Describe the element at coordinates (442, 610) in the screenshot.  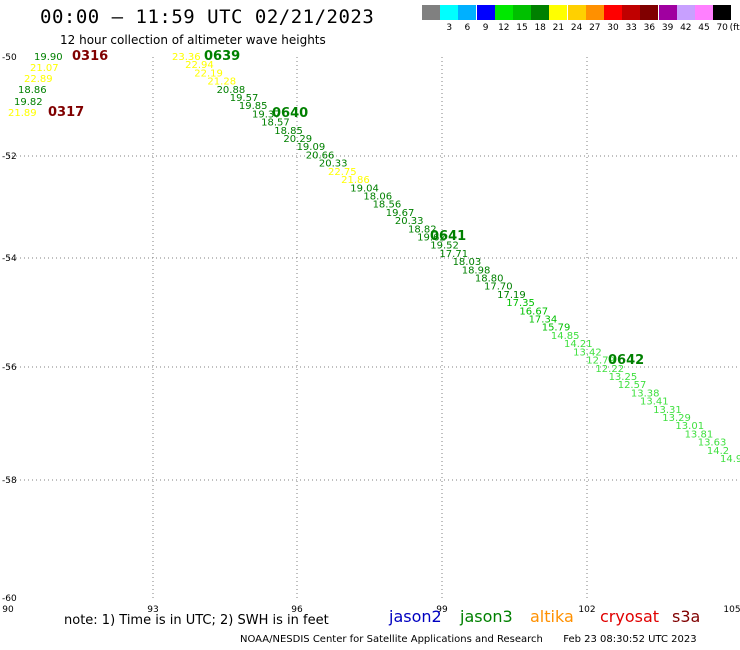
I see `lon-tick-label: 99` at that location.